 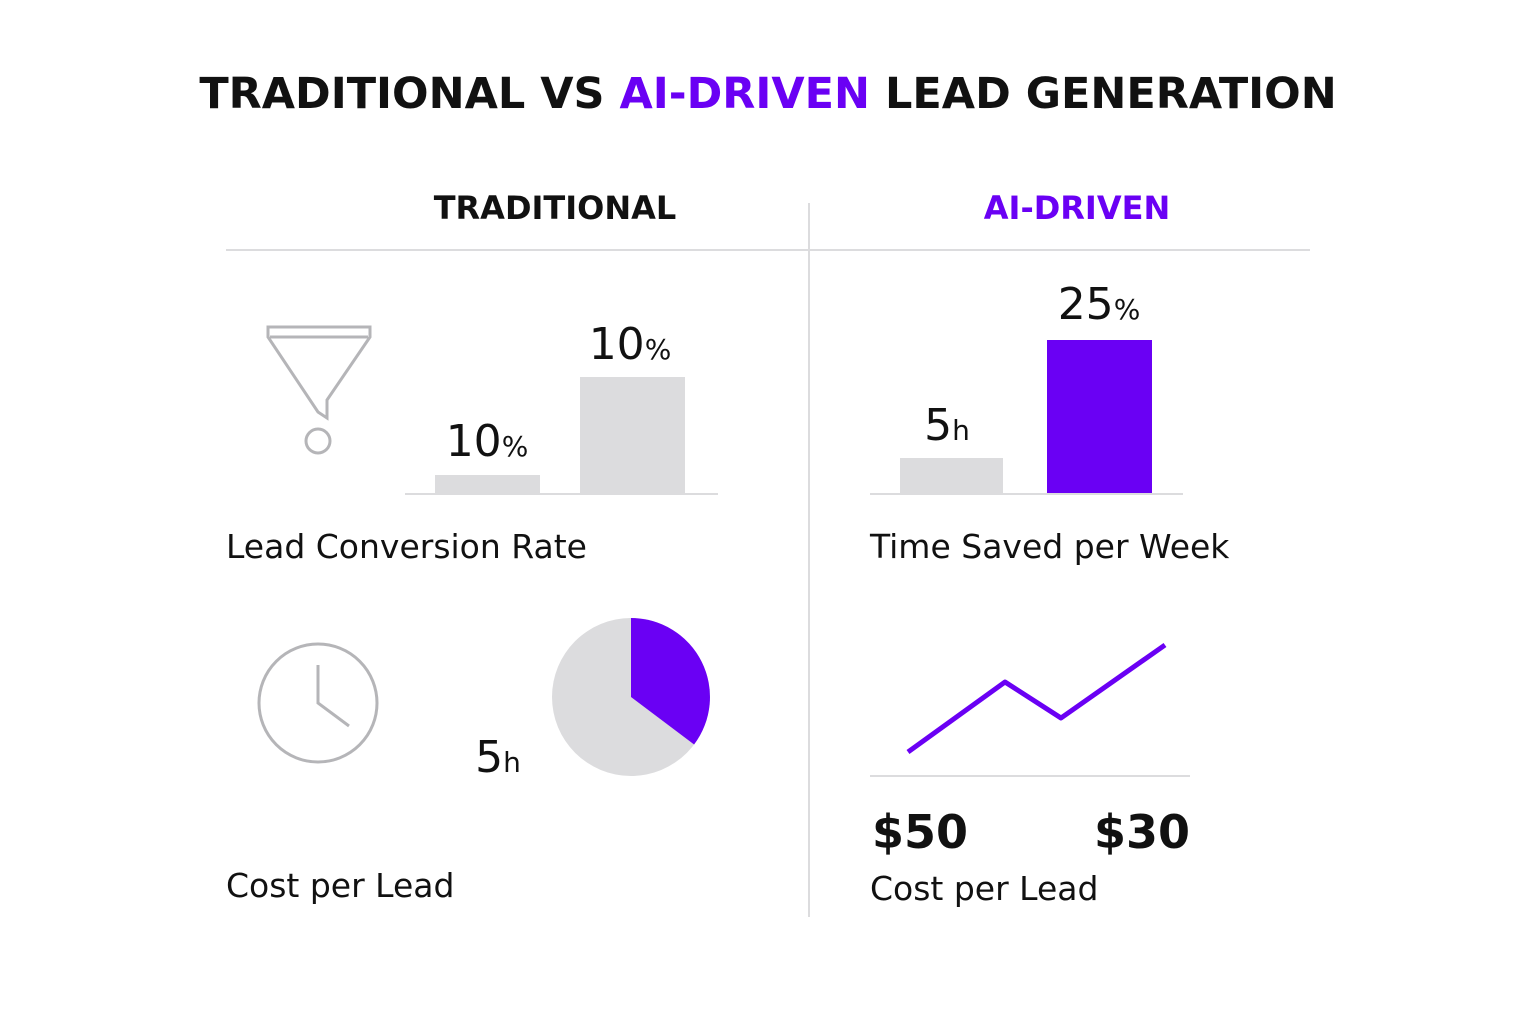 What do you see at coordinates (920, 832) in the screenshot?
I see `cost-label: $50` at bounding box center [920, 832].